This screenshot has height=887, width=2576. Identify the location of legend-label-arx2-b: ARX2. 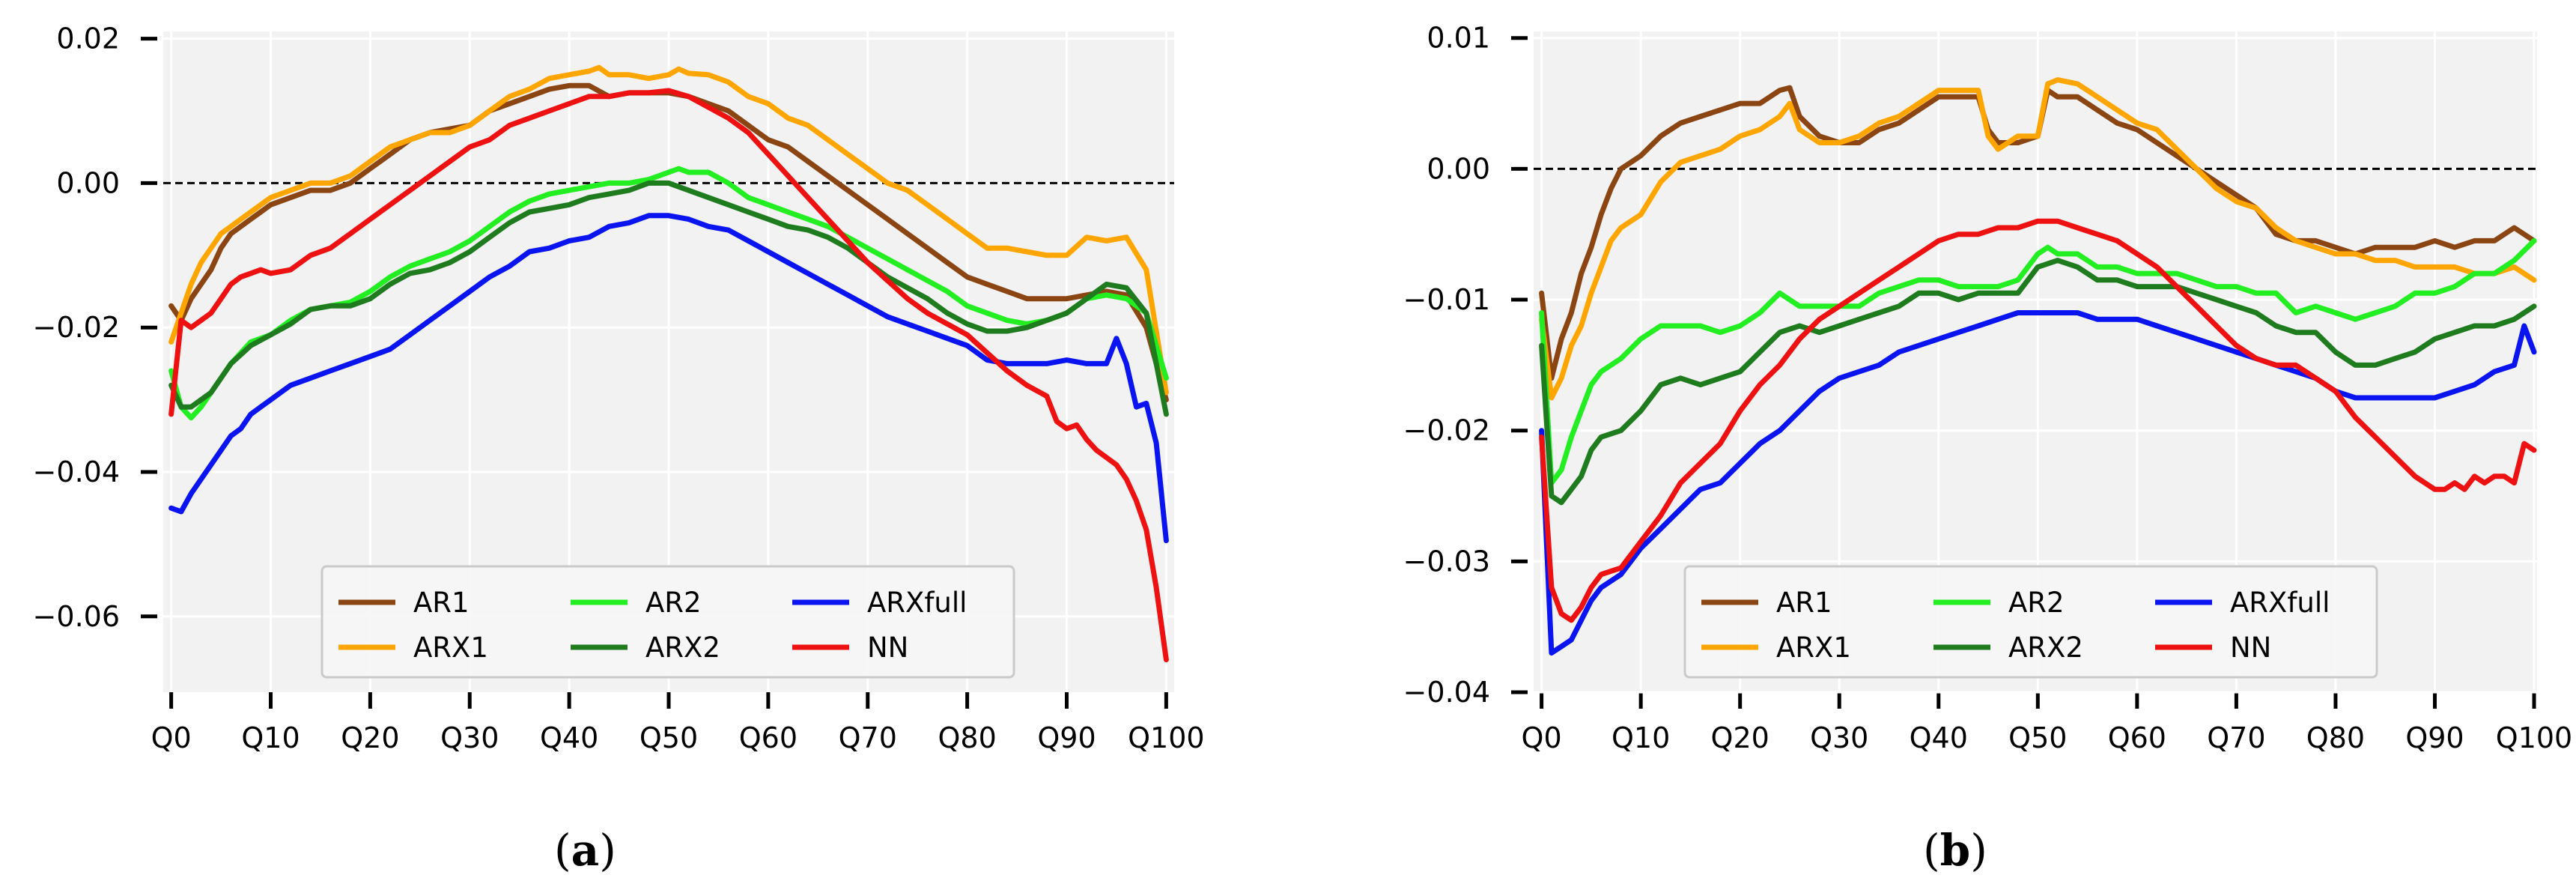
(2045, 648).